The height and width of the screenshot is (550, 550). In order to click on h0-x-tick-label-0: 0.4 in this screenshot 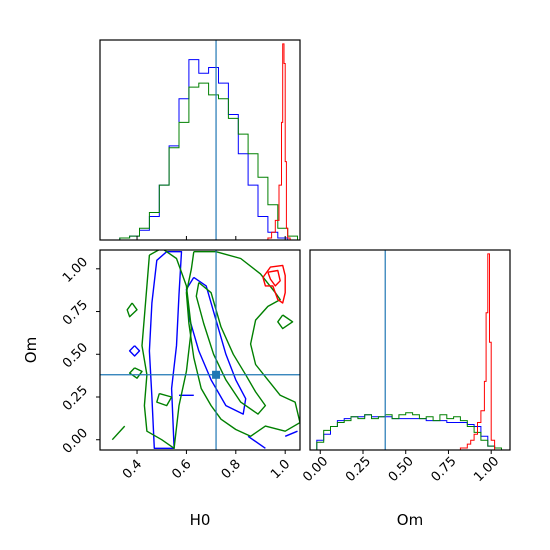, I will do `click(132, 469)`.